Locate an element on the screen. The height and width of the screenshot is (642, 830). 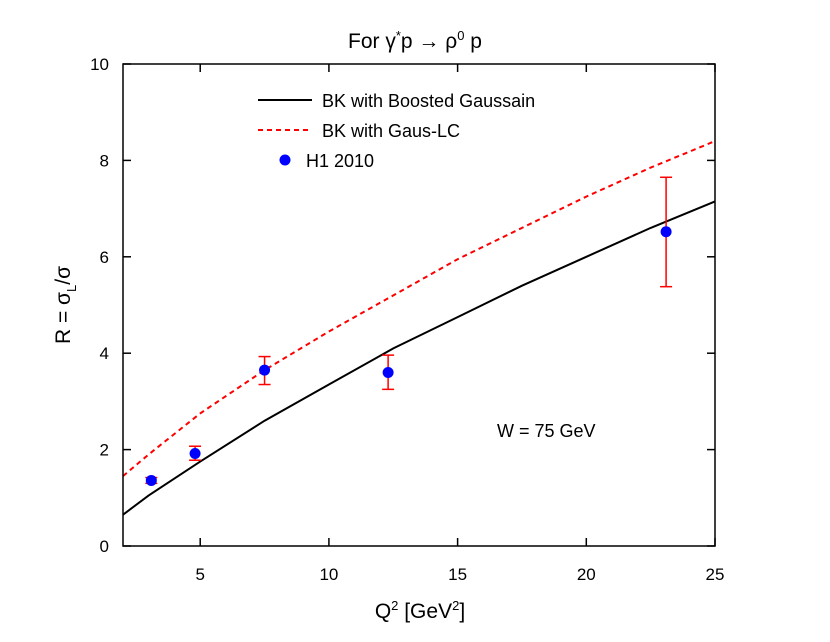
legend-marker-h1-2010 is located at coordinates (285, 160).